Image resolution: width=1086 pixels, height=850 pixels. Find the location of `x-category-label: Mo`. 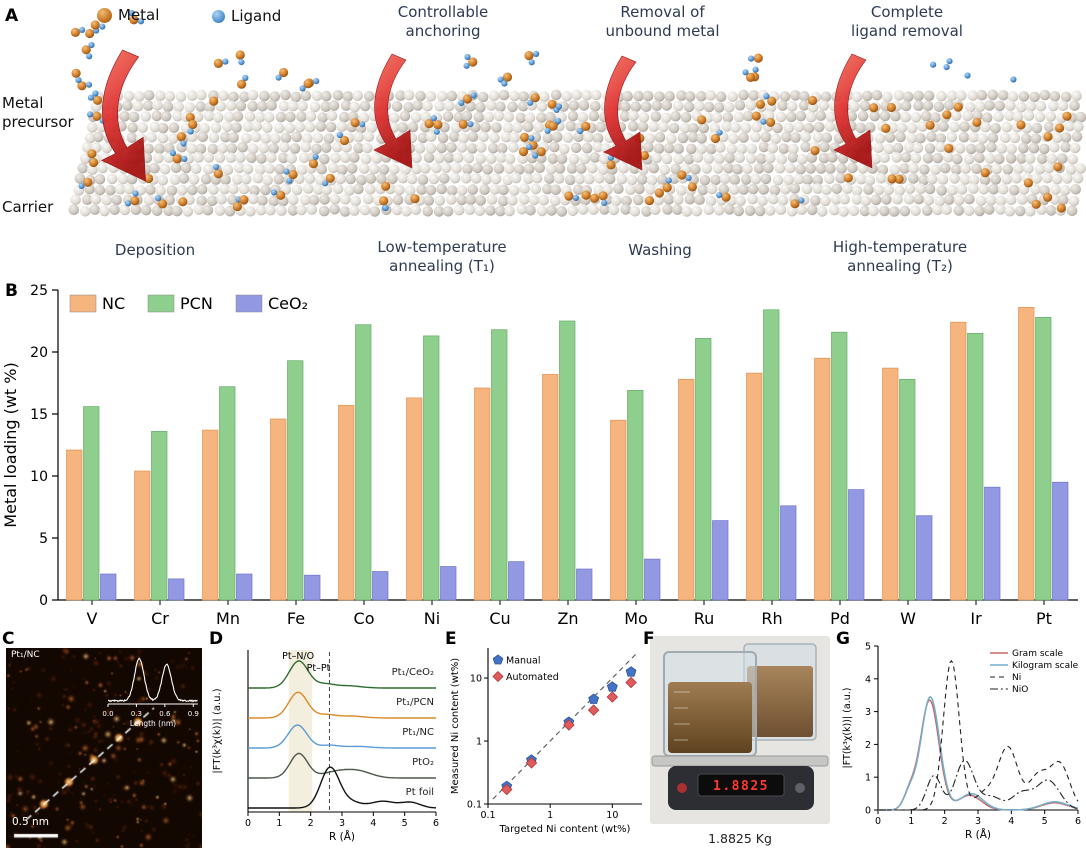

x-category-label: Mo is located at coordinates (636, 618).